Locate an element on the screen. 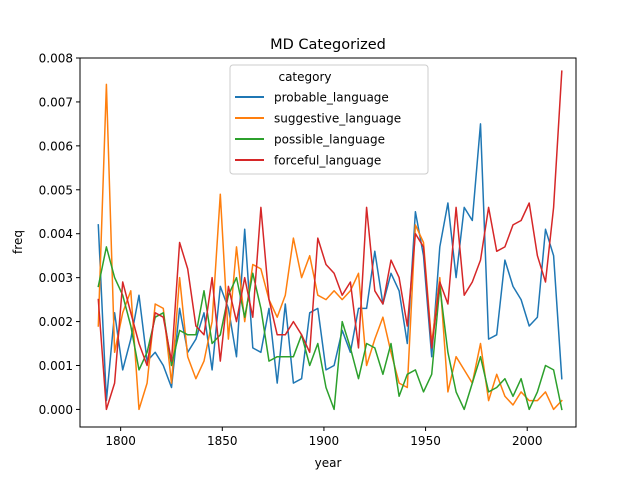  x-tick-label: 1800 is located at coordinates (120, 441).